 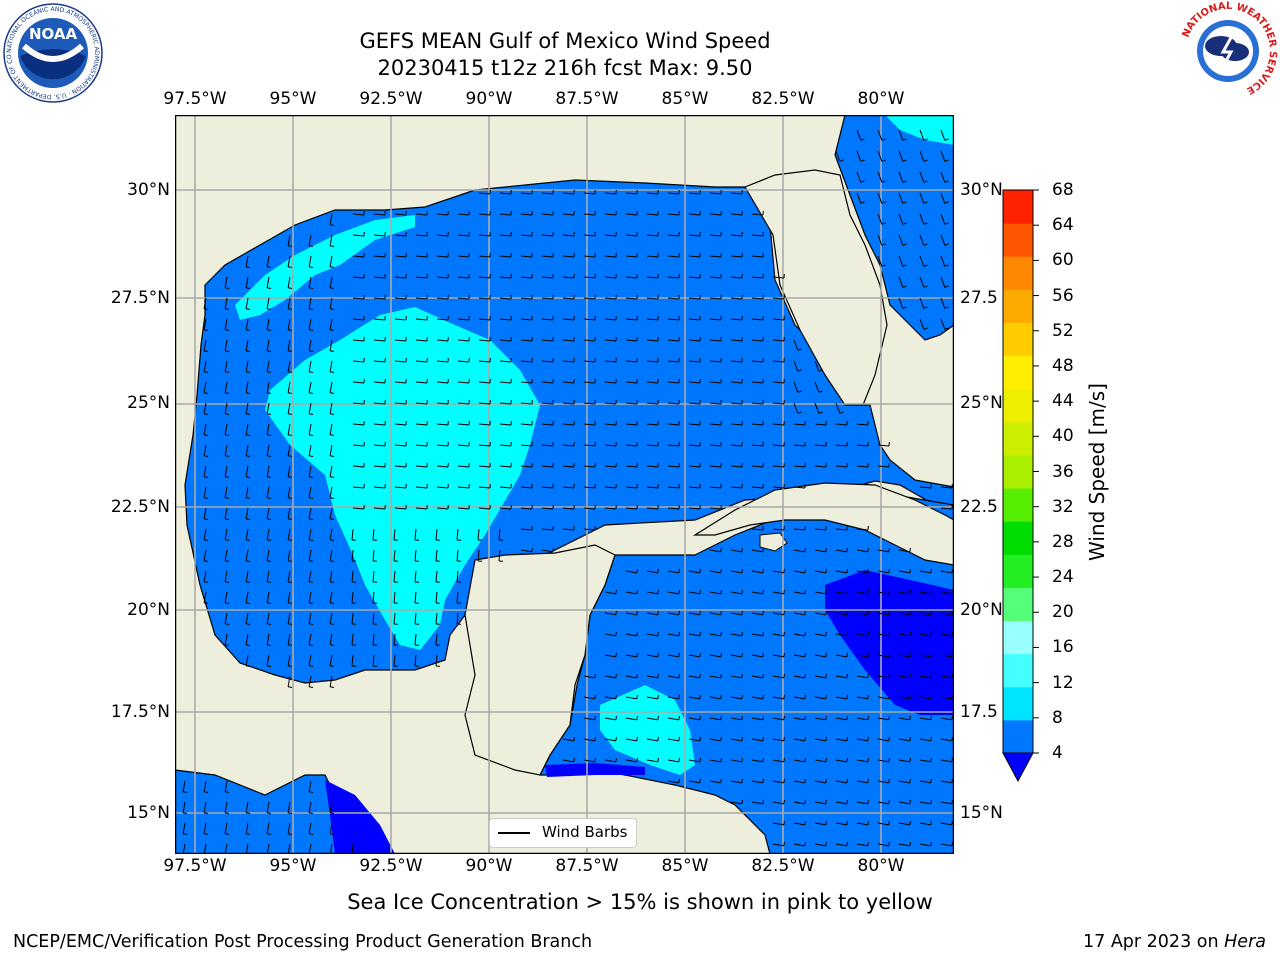 What do you see at coordinates (981, 610) in the screenshot?
I see `lat-tick-right: 20°N` at bounding box center [981, 610].